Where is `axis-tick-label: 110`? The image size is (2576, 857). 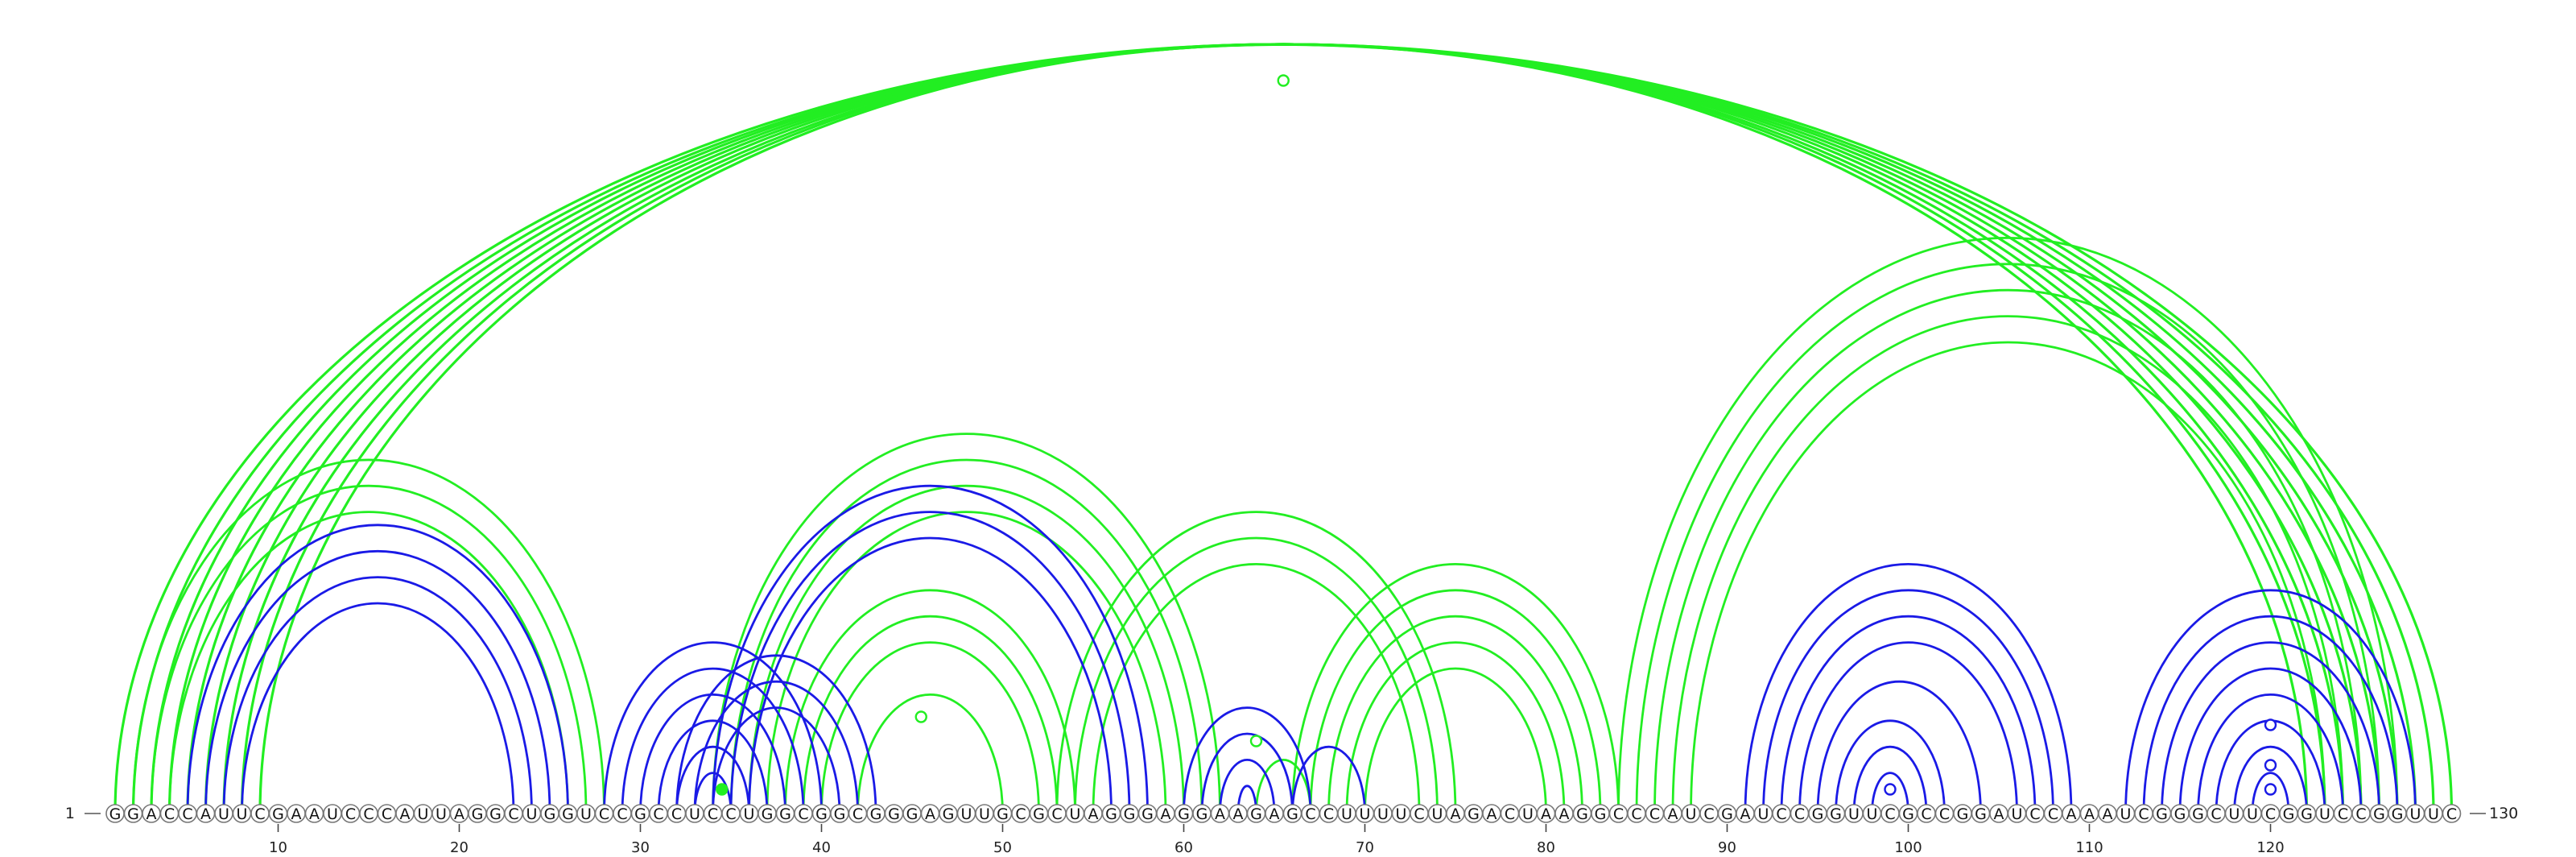
axis-tick-label: 110 is located at coordinates (2089, 847).